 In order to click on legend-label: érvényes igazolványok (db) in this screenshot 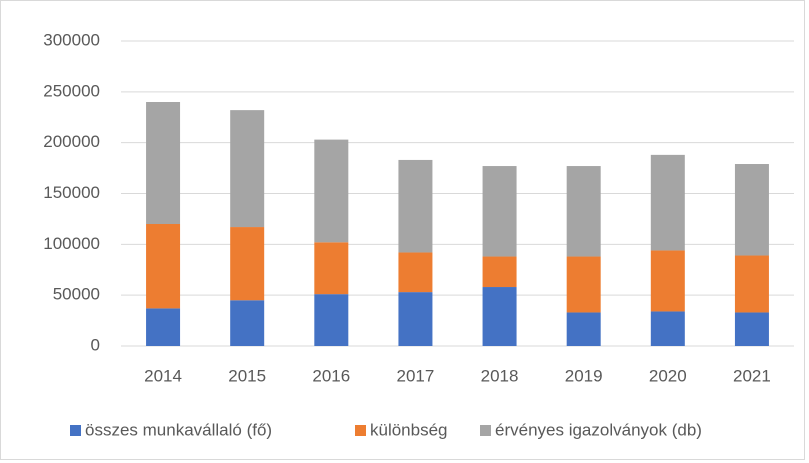, I will do `click(598, 429)`.